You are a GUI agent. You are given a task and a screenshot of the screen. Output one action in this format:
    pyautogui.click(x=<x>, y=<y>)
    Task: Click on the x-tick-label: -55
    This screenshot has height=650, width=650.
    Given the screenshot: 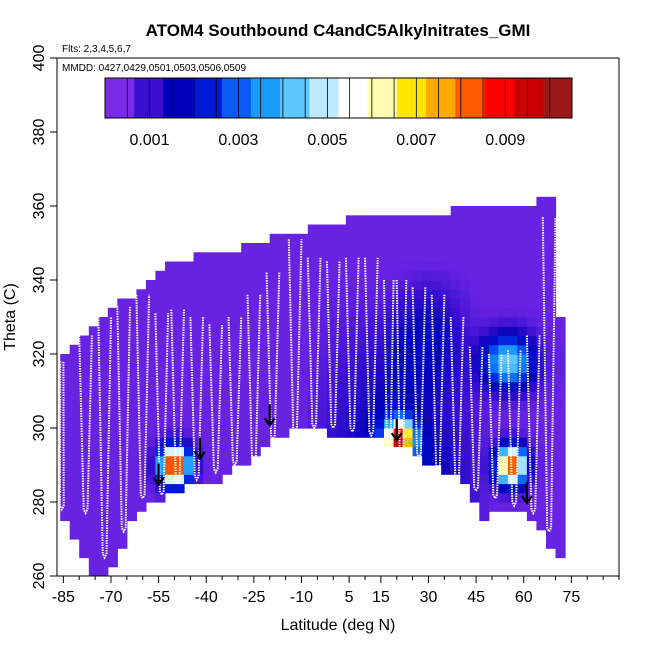 What is the action you would take?
    pyautogui.click(x=158, y=597)
    